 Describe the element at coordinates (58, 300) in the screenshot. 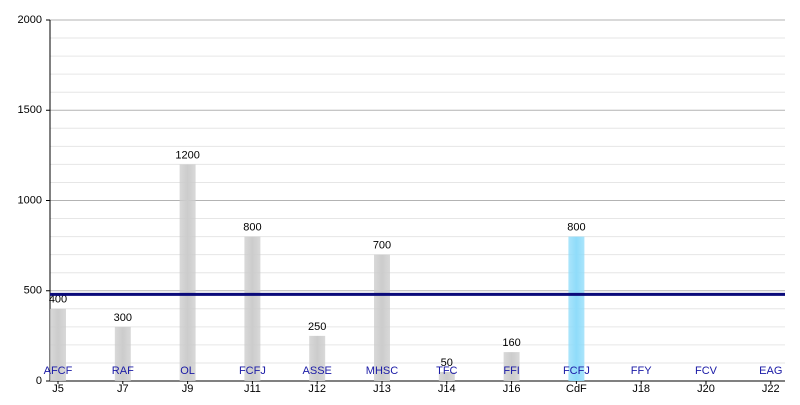

I see `value-label: 400` at that location.